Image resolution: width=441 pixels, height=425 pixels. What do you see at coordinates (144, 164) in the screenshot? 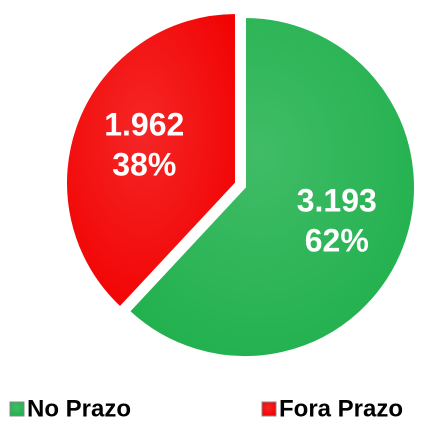
I see `percent-label: 38%` at bounding box center [144, 164].